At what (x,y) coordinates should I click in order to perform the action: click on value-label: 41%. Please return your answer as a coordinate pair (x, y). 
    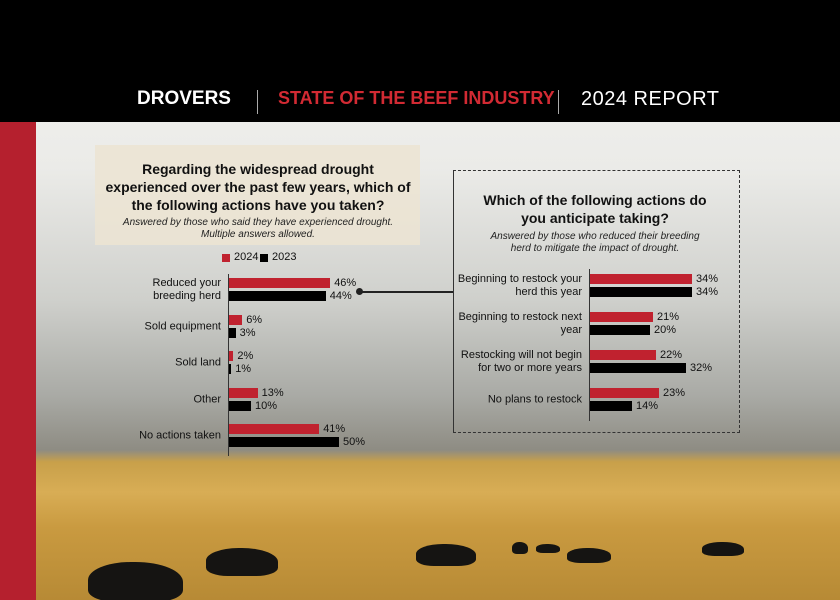
    Looking at the image, I should click on (334, 429).